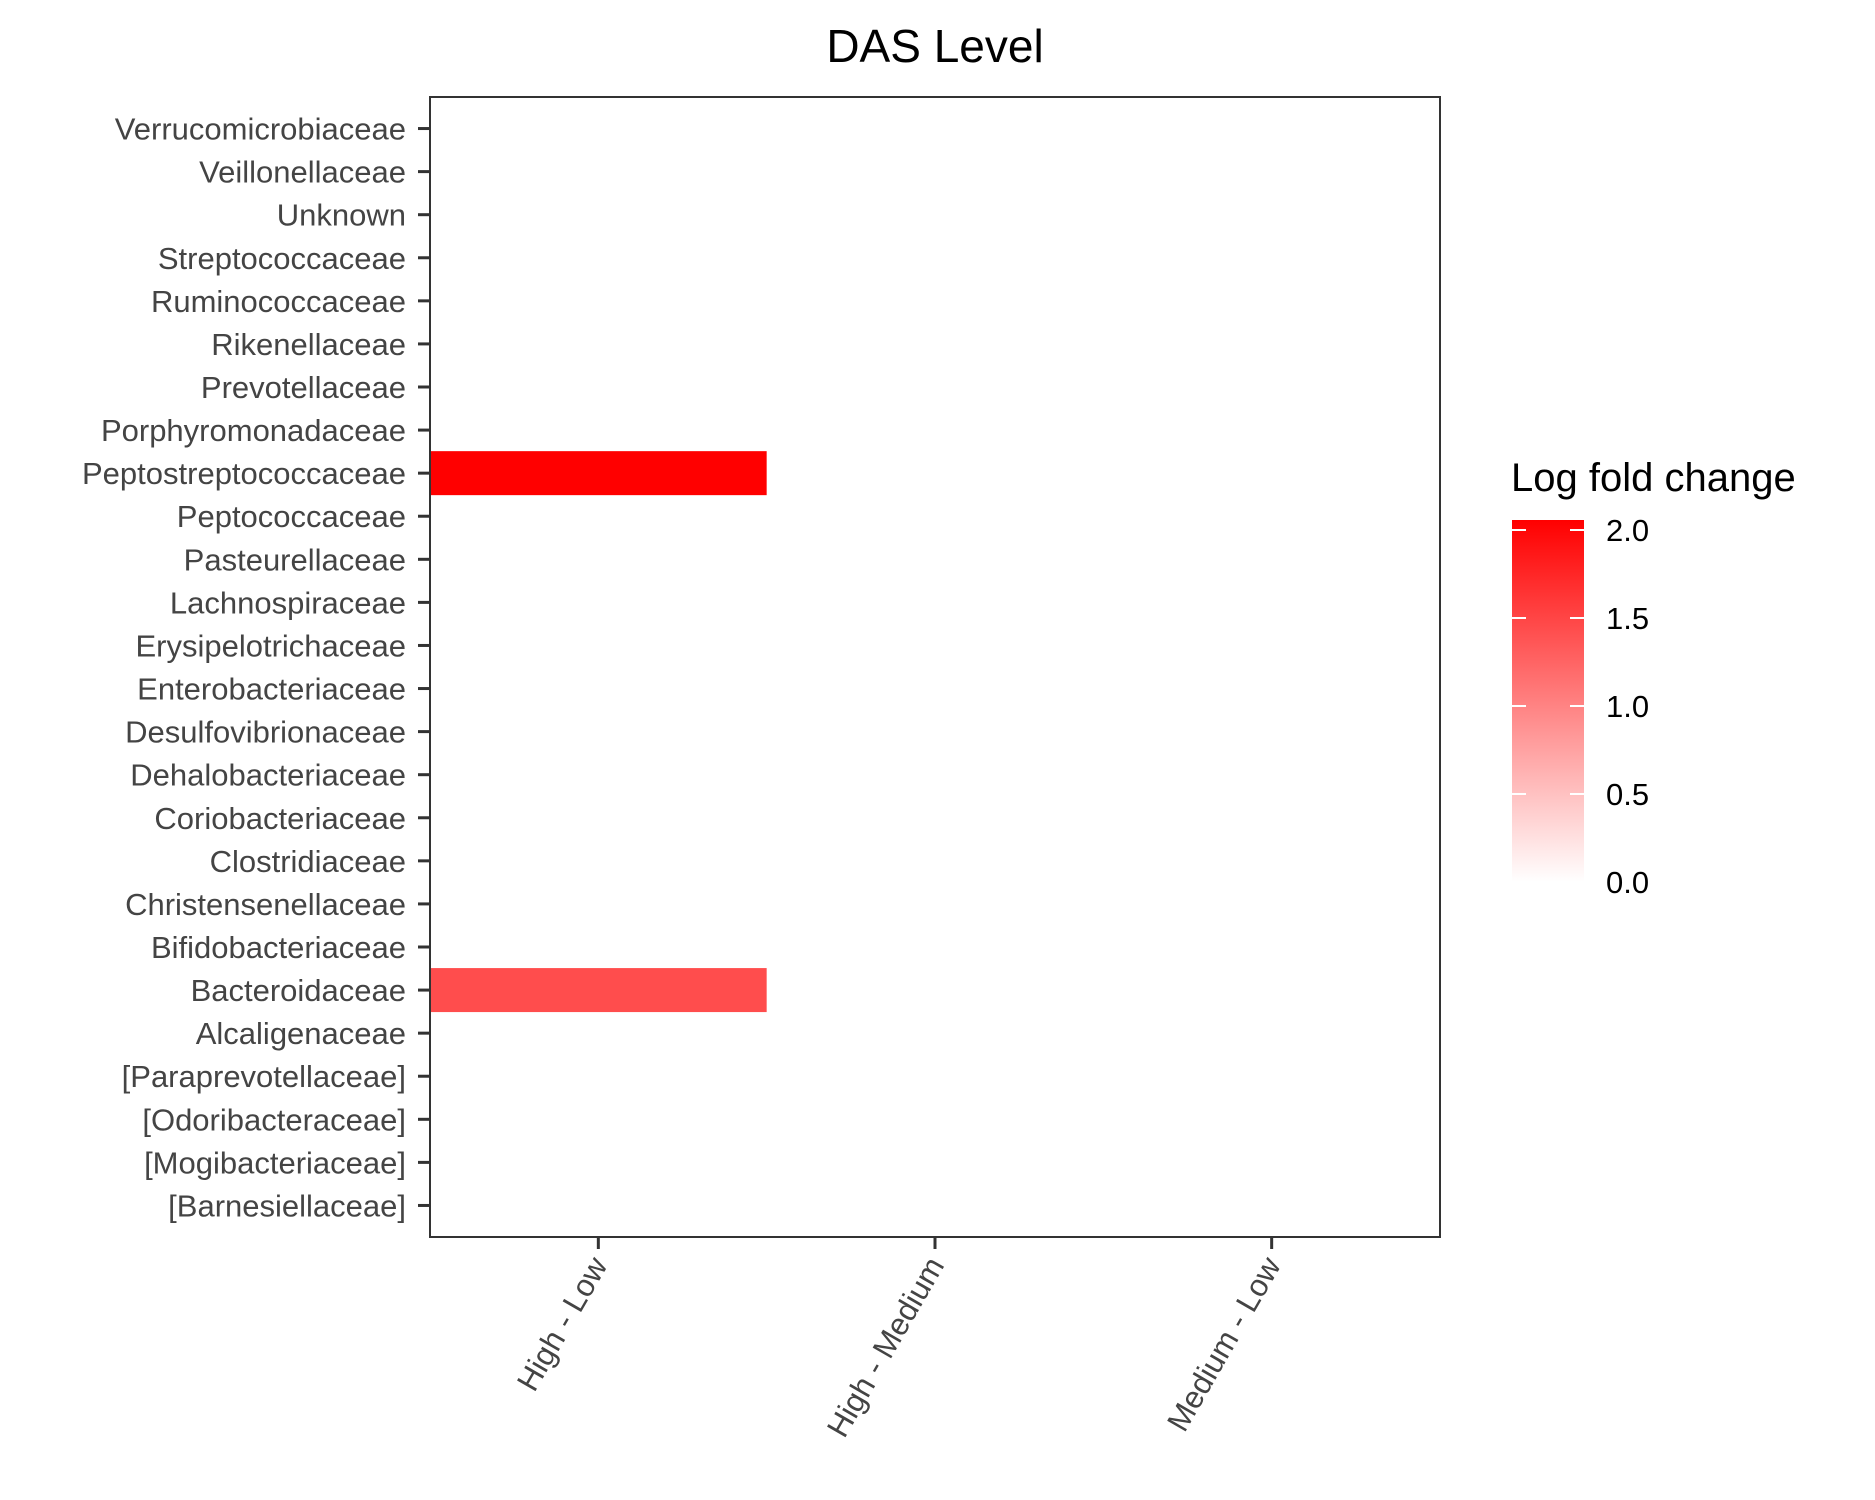  I want to click on y-tick-label: Desulfovibrionaceae, so click(265, 732).